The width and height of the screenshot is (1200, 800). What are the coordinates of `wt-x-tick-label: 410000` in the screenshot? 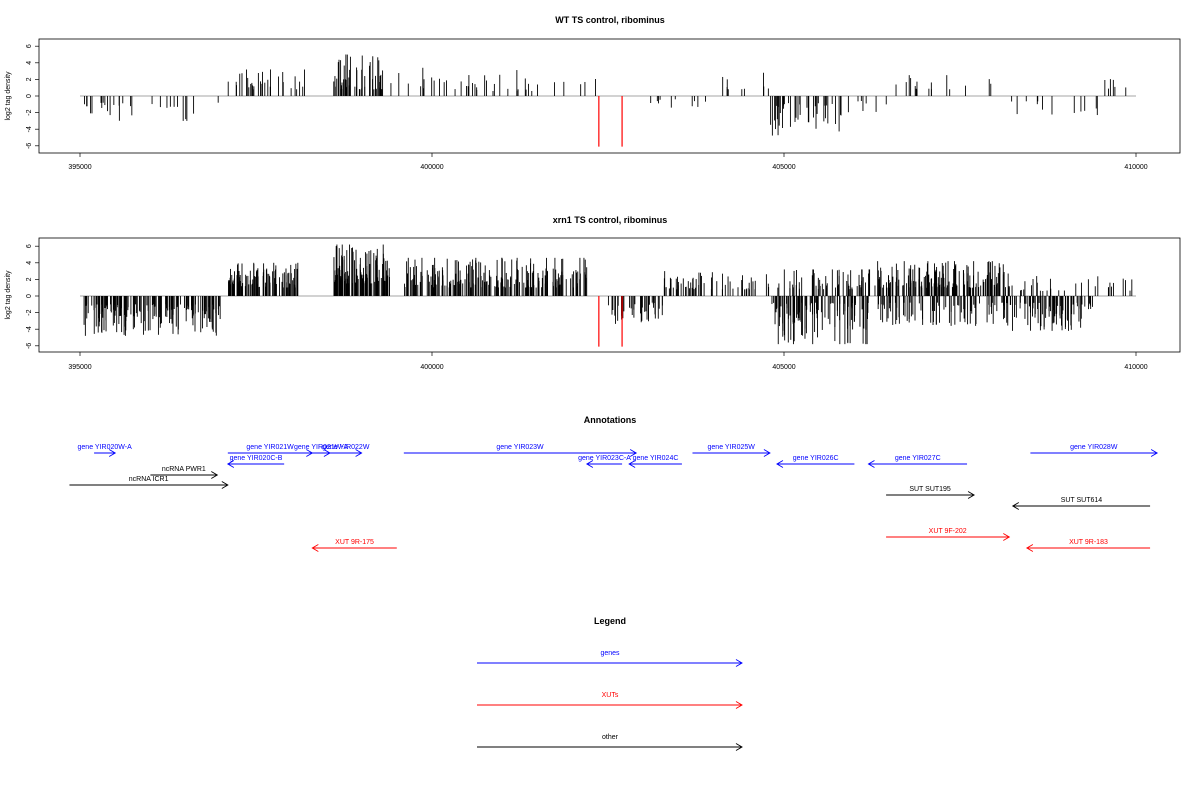 It's located at (1135, 167).